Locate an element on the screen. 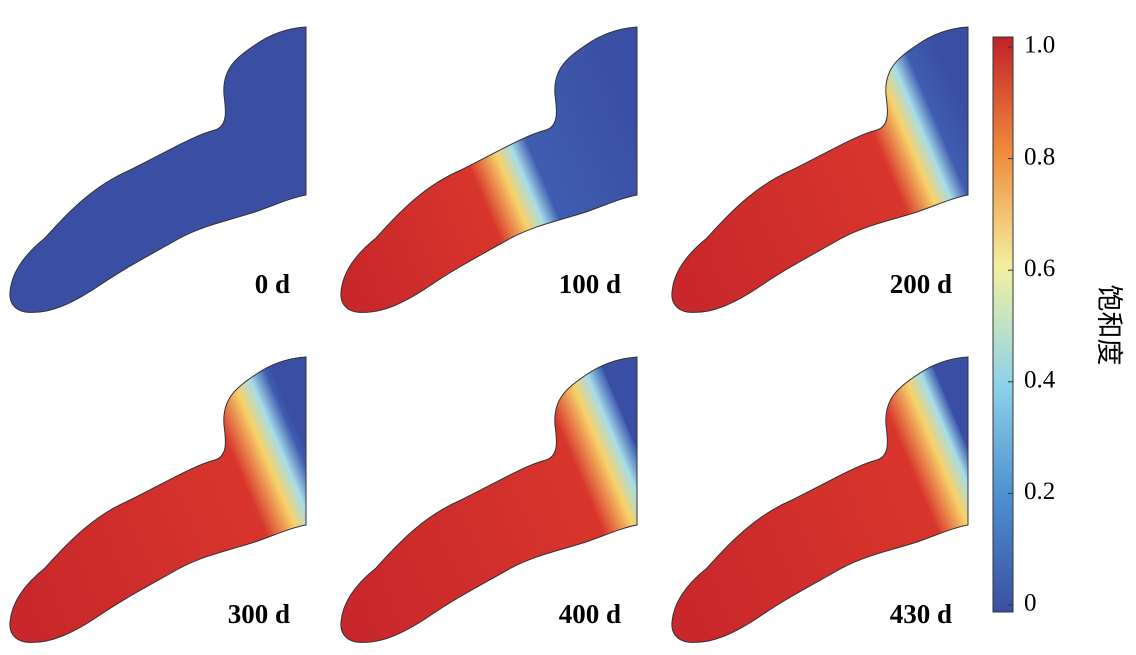 Image resolution: width=1136 pixels, height=655 pixels. tick-label: 0.6 is located at coordinates (1039, 268).